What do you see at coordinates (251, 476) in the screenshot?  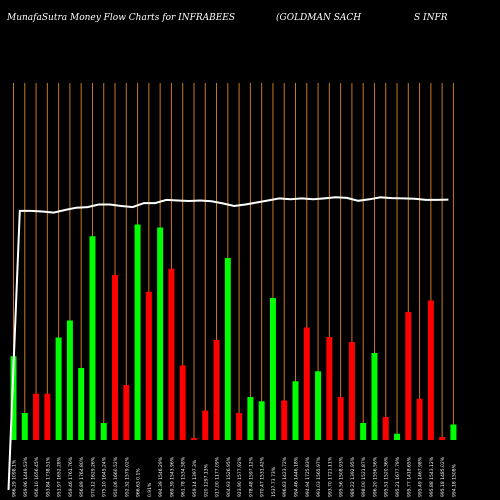 I see `bar-label: 978.48 1597.12%` at bounding box center [251, 476].